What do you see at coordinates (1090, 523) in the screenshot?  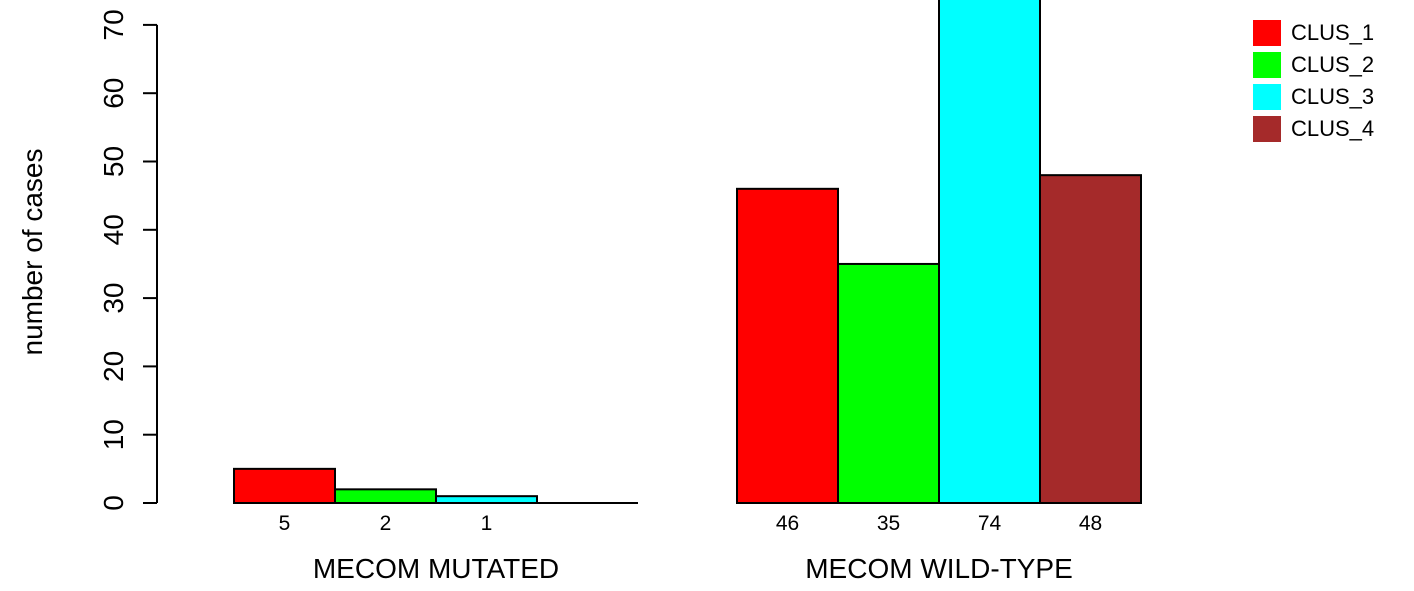 I see `bar-count-label: 48` at bounding box center [1090, 523].